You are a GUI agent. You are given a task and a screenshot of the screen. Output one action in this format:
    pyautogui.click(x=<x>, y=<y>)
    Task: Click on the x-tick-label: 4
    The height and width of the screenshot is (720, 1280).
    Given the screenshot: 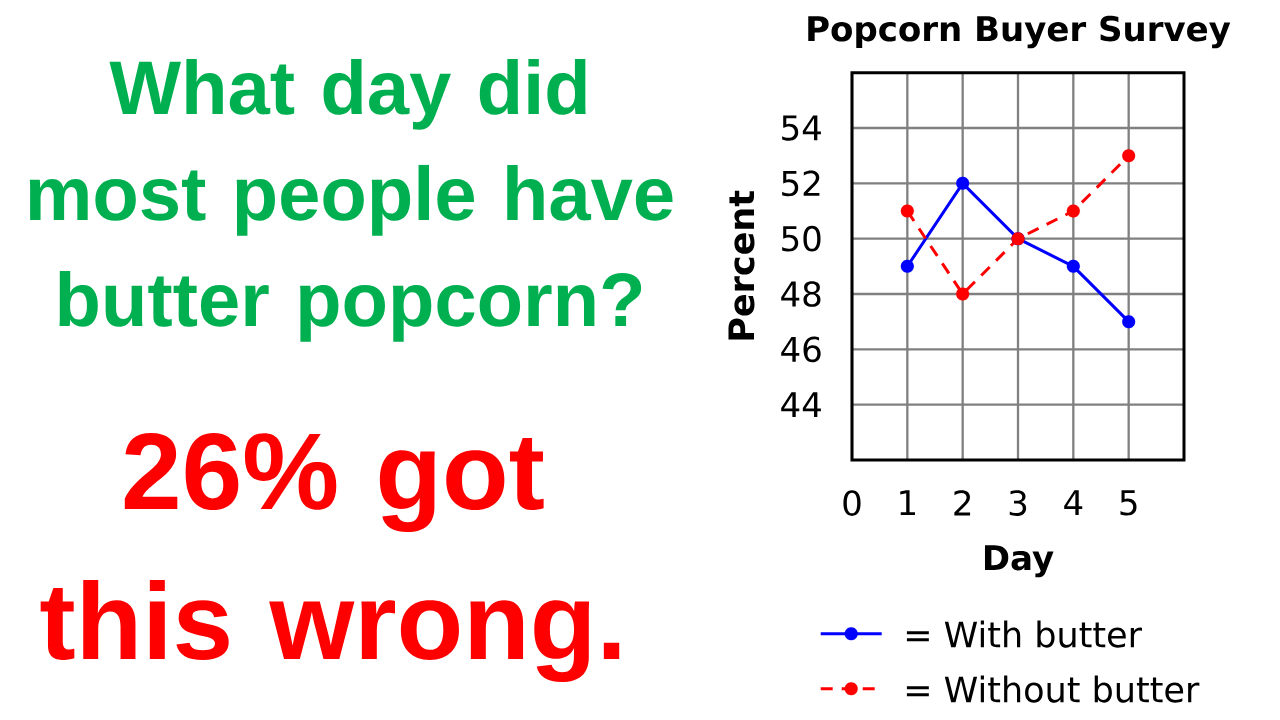 What is the action you would take?
    pyautogui.click(x=1073, y=502)
    